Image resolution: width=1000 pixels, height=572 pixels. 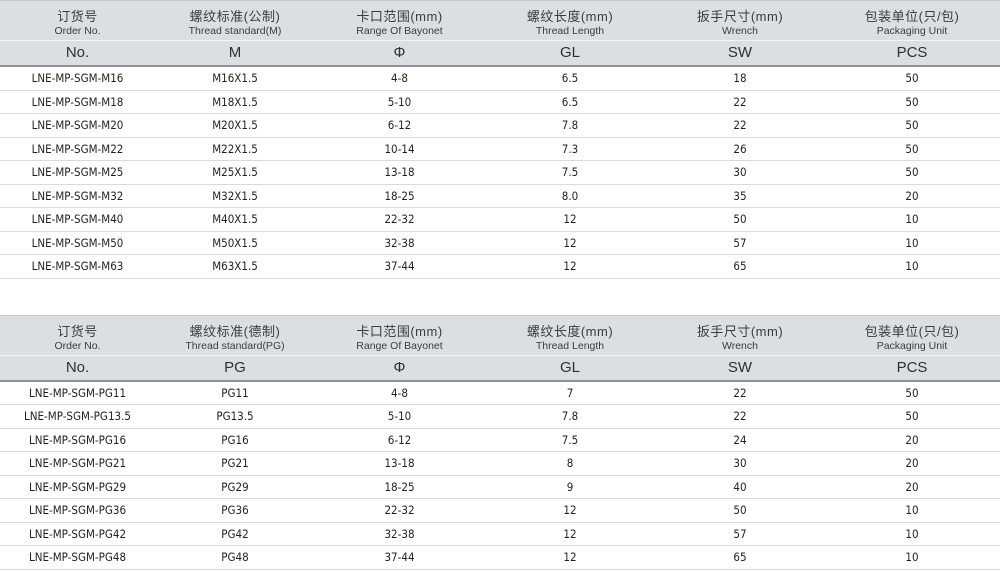 What do you see at coordinates (740, 345) in the screenshot?
I see `column-title-en: Wrench` at bounding box center [740, 345].